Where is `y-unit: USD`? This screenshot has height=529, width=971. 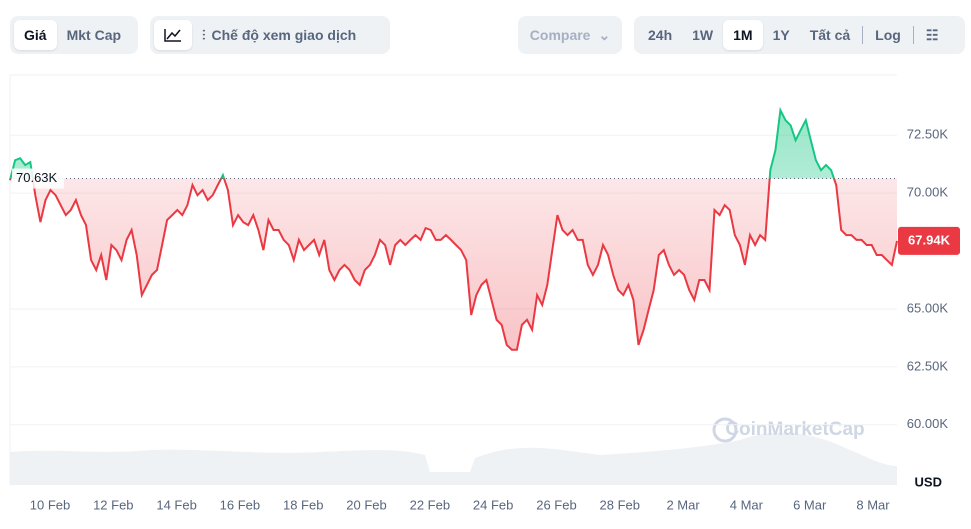 y-unit: USD is located at coordinates (928, 481).